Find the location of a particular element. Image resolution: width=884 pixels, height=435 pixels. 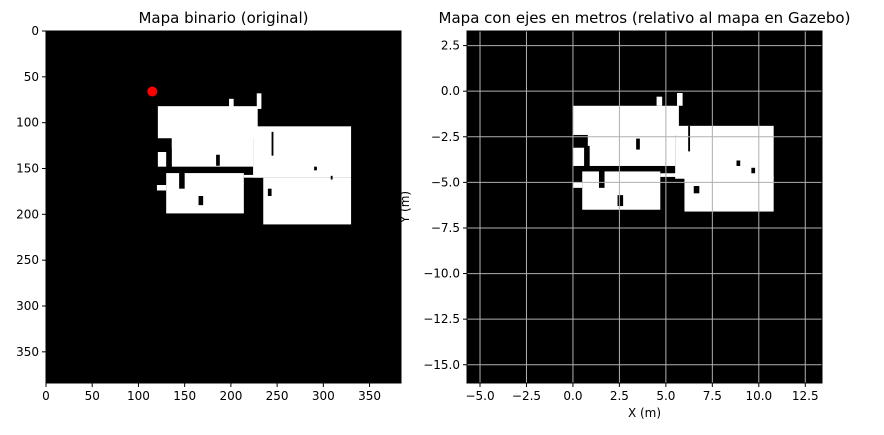

binary-map-markers is located at coordinates (152, 91).